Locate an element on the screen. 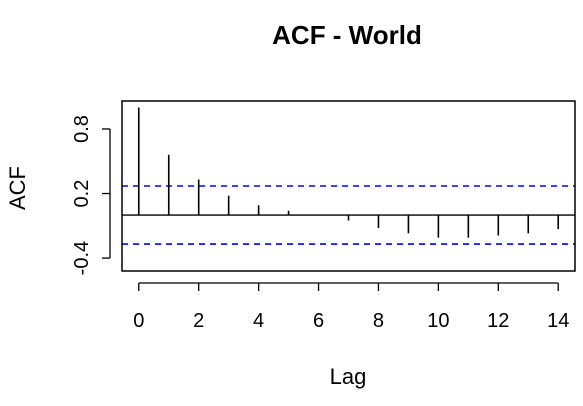 The width and height of the screenshot is (583, 406). x-tick-label: 4 is located at coordinates (258, 321).